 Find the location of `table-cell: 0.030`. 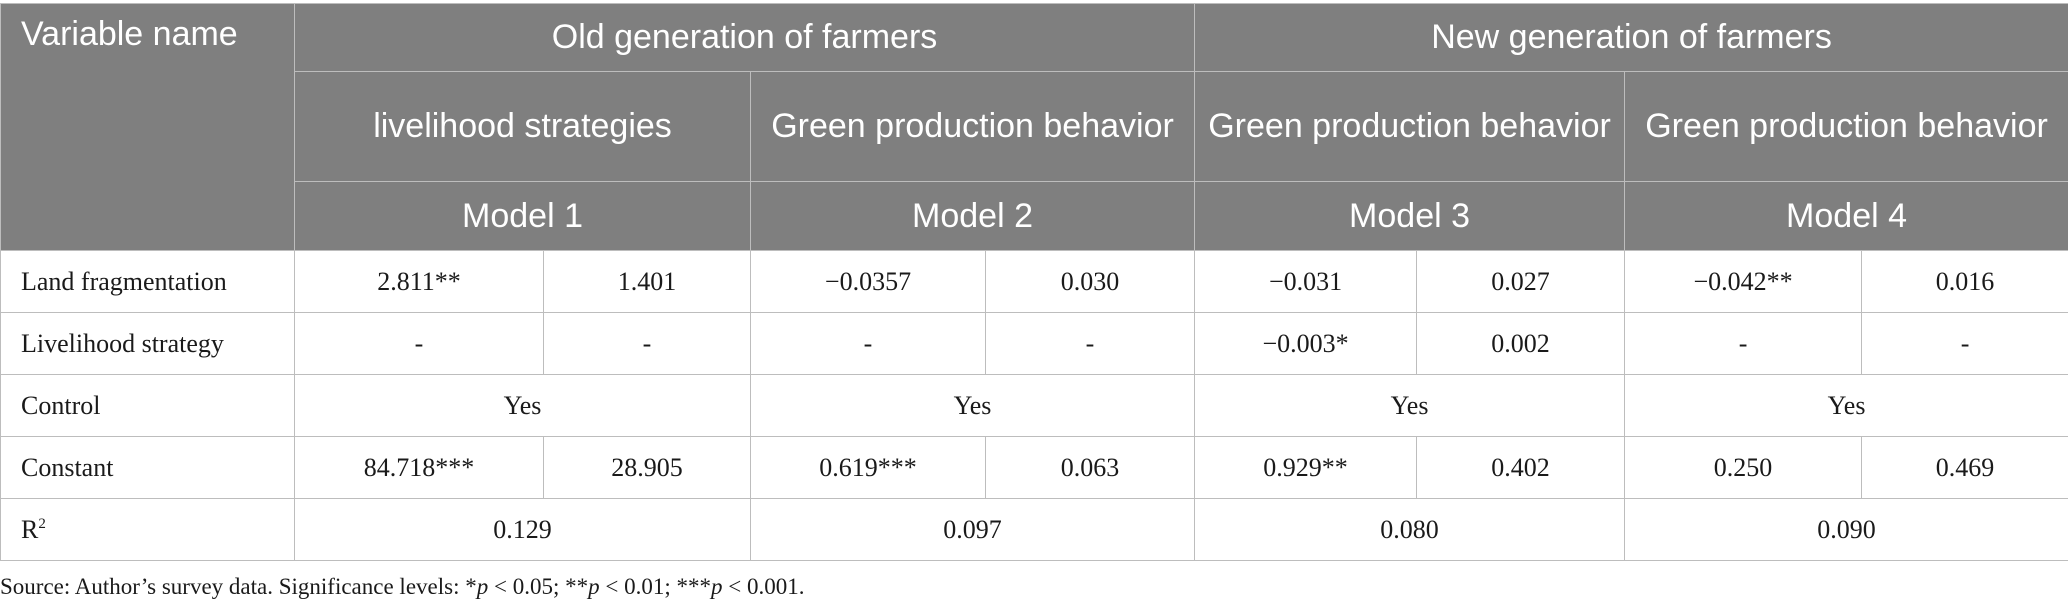

table-cell: 0.030 is located at coordinates (1090, 281).